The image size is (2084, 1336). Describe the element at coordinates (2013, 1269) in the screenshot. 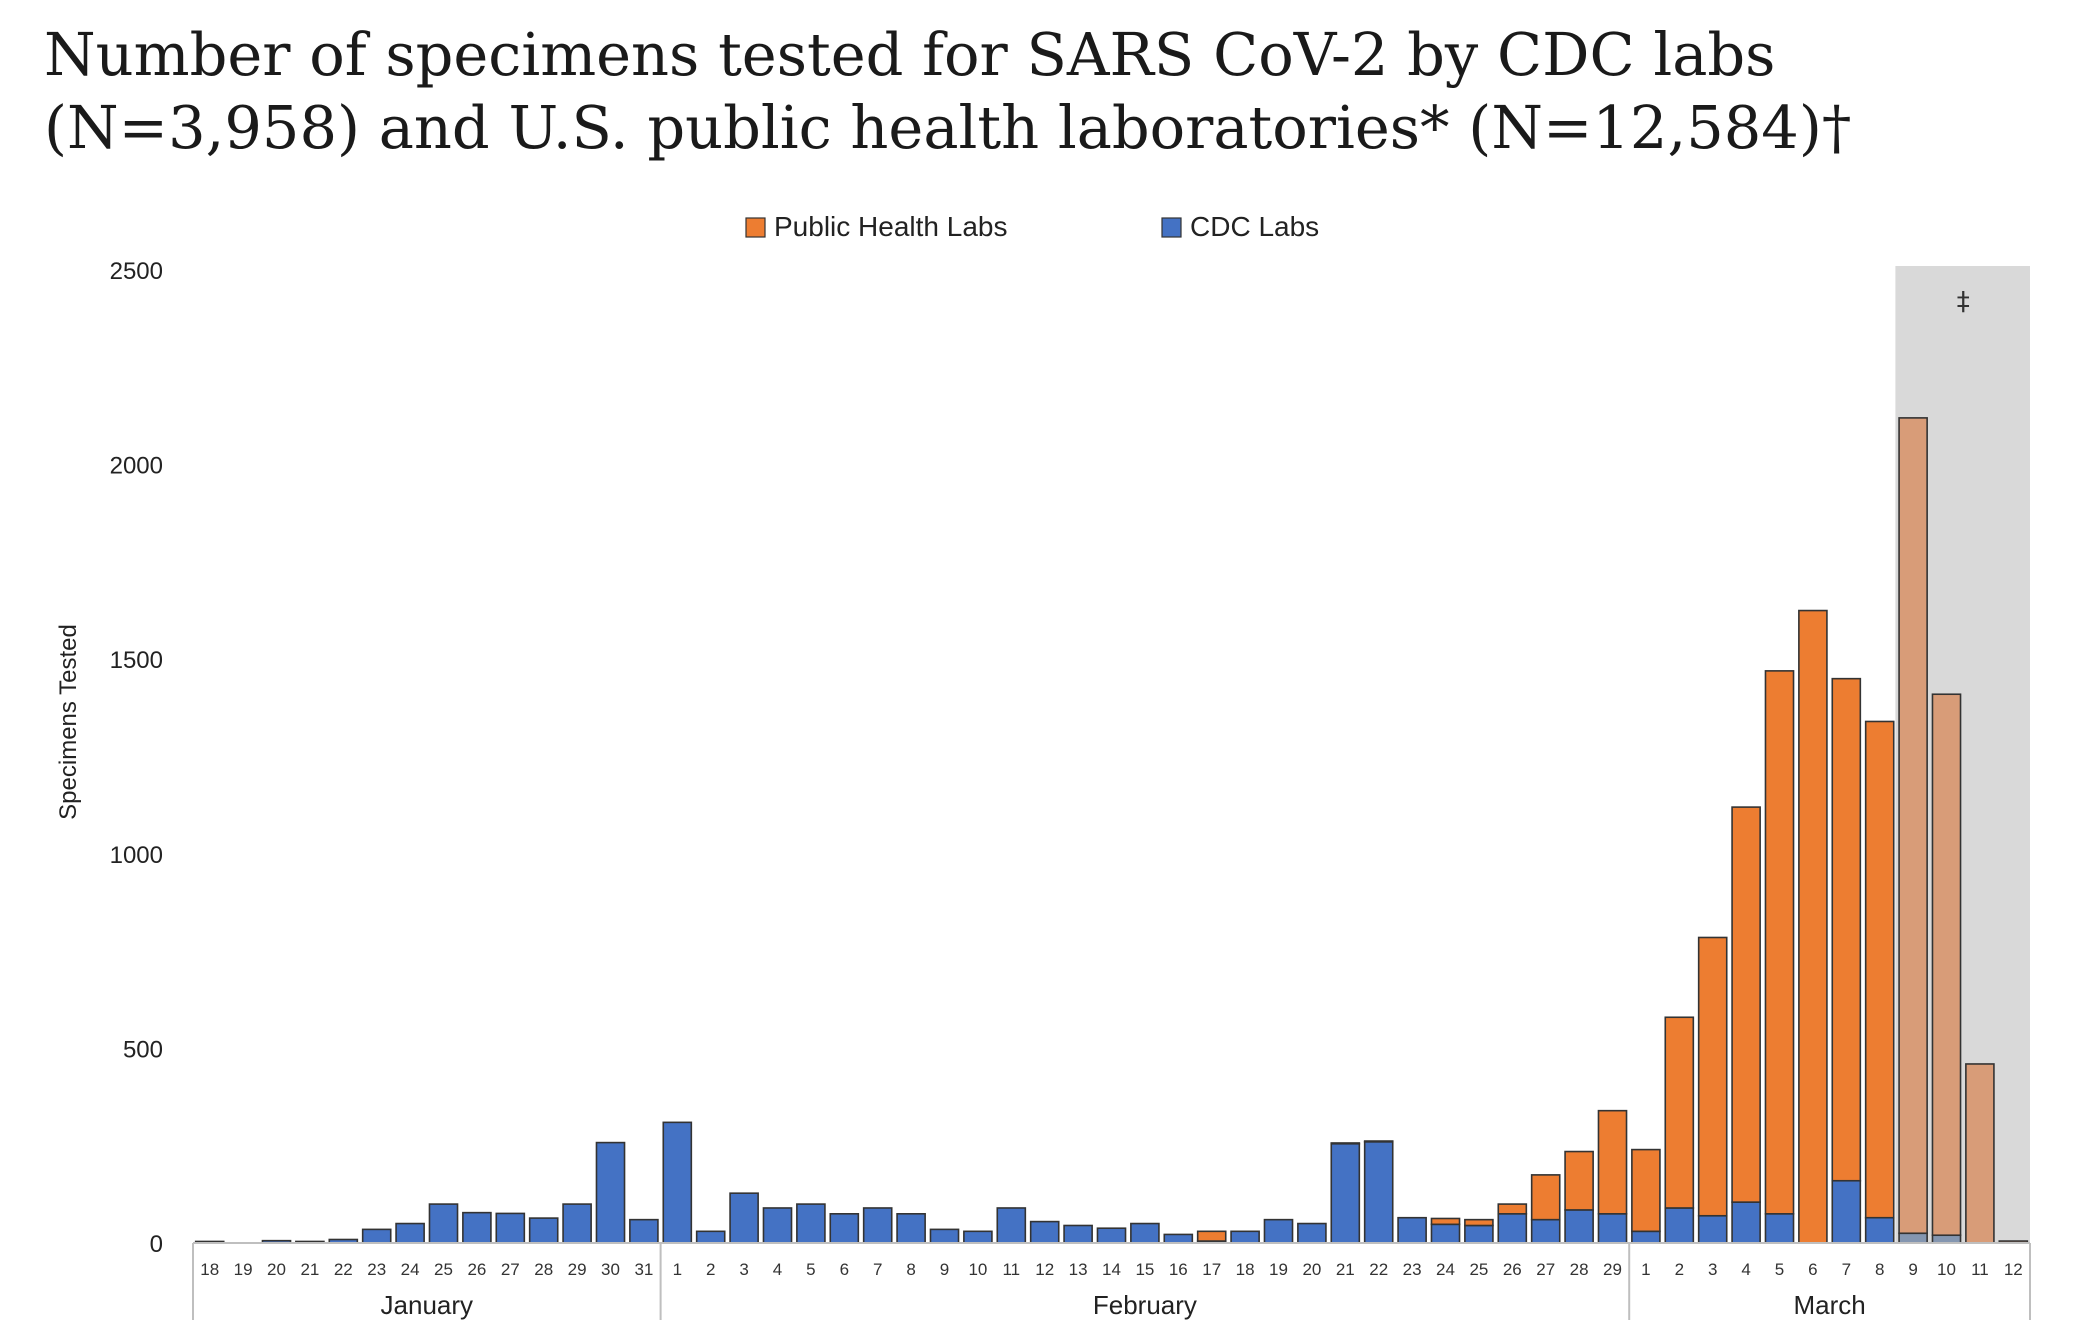

I see `x-tick-label: 12` at that location.